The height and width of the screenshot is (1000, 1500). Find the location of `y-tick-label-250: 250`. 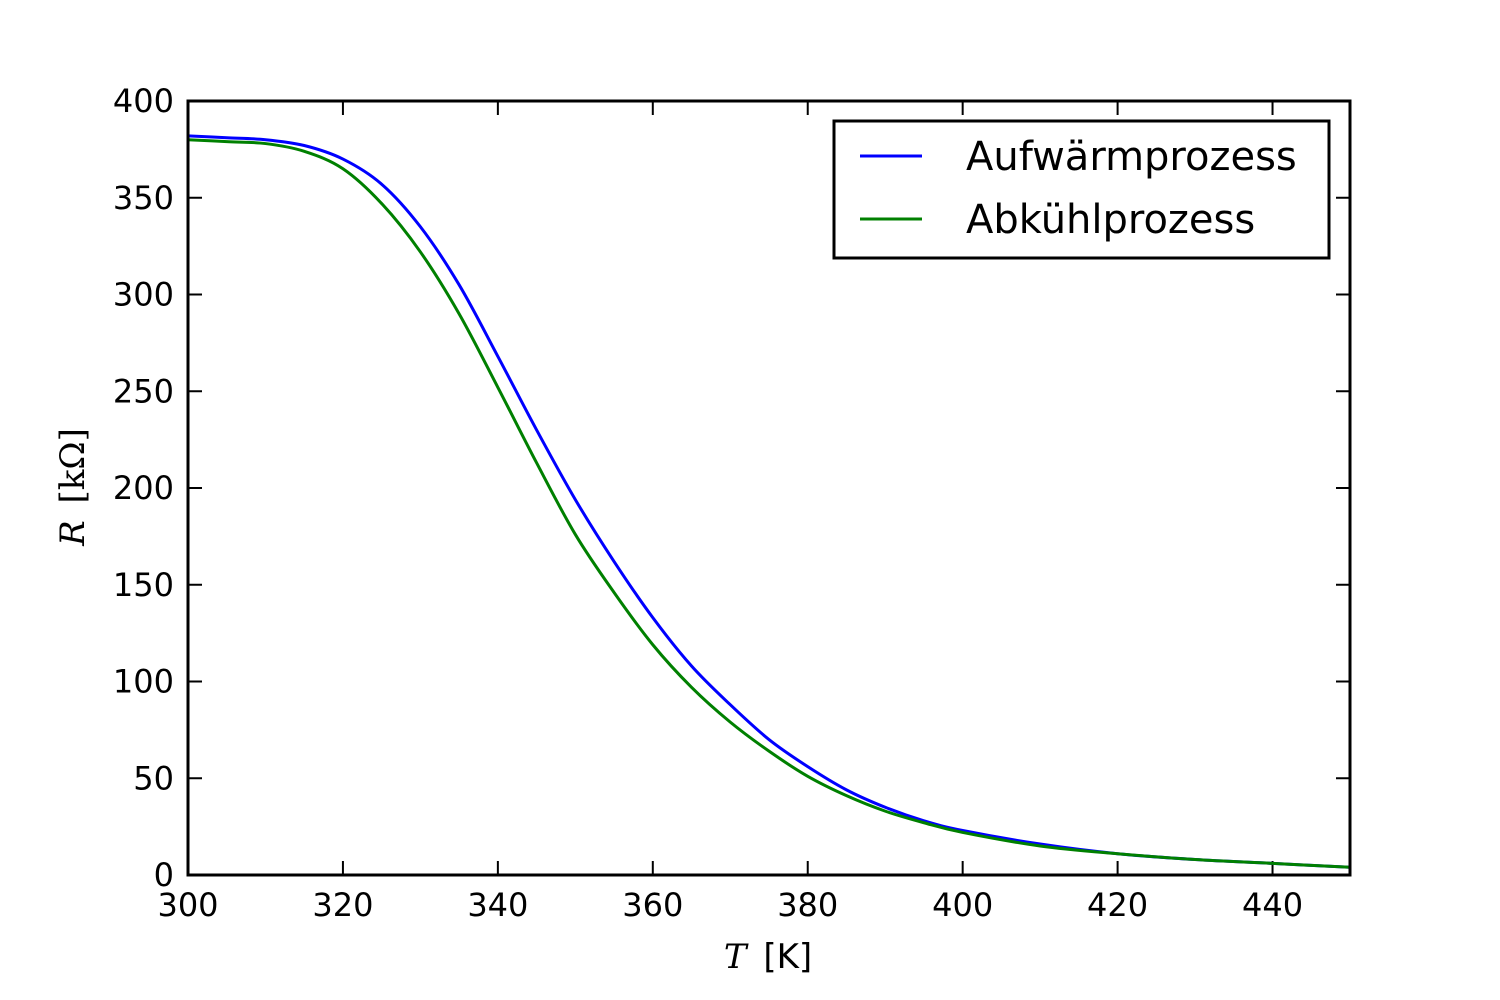

y-tick-label-250: 250 is located at coordinates (143, 391).